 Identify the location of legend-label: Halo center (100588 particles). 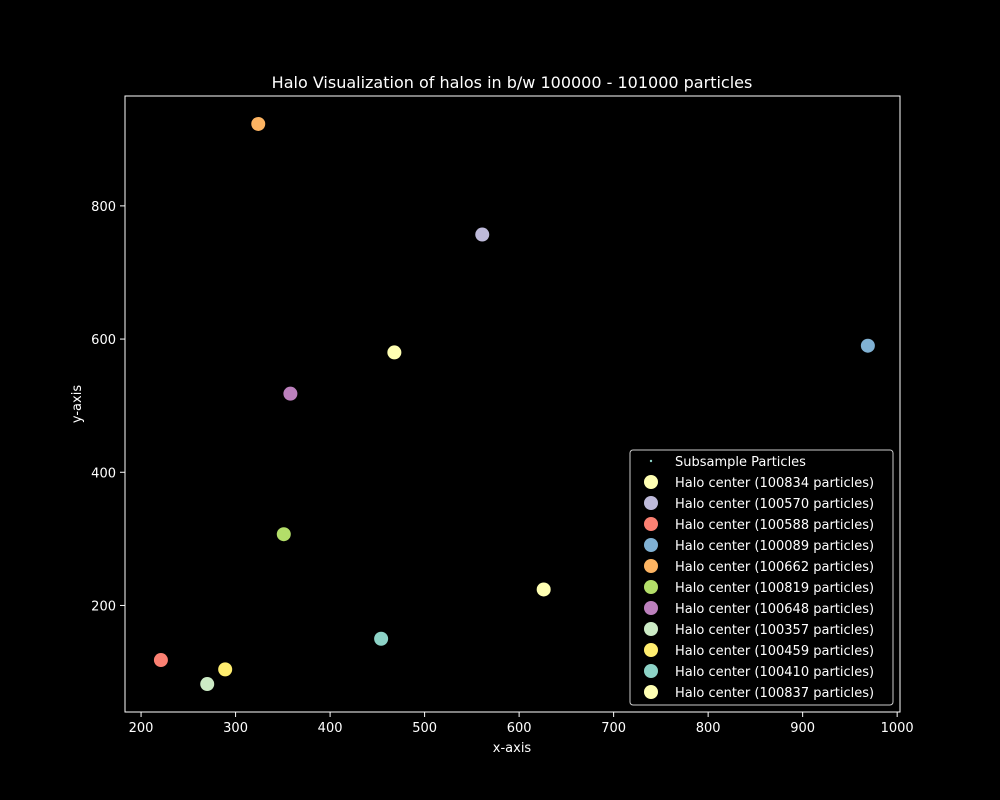
(774, 525).